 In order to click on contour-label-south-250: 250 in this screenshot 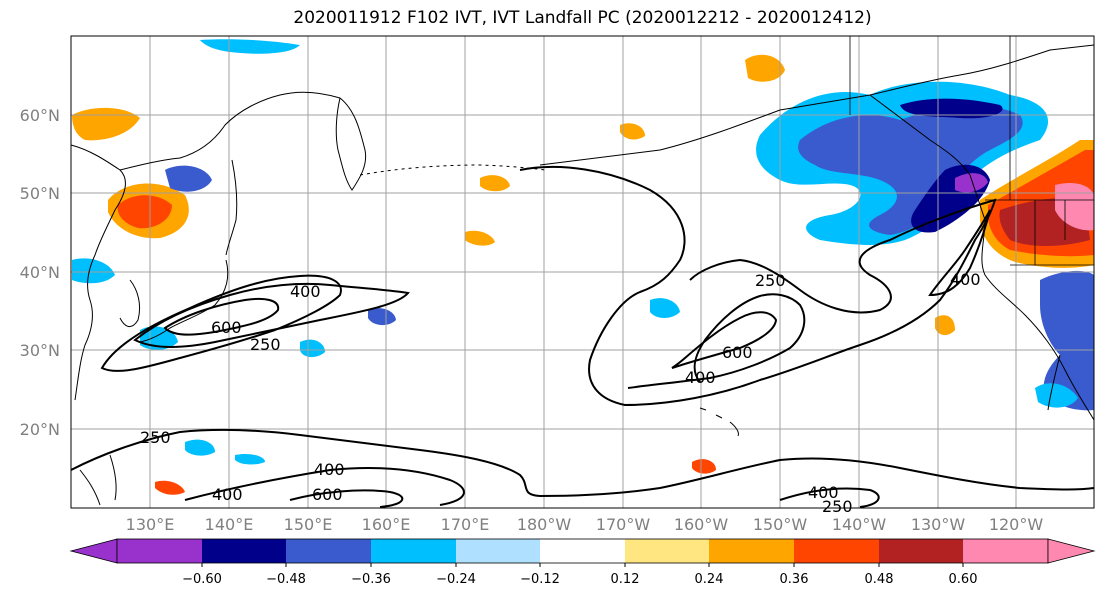, I will do `click(155, 437)`.